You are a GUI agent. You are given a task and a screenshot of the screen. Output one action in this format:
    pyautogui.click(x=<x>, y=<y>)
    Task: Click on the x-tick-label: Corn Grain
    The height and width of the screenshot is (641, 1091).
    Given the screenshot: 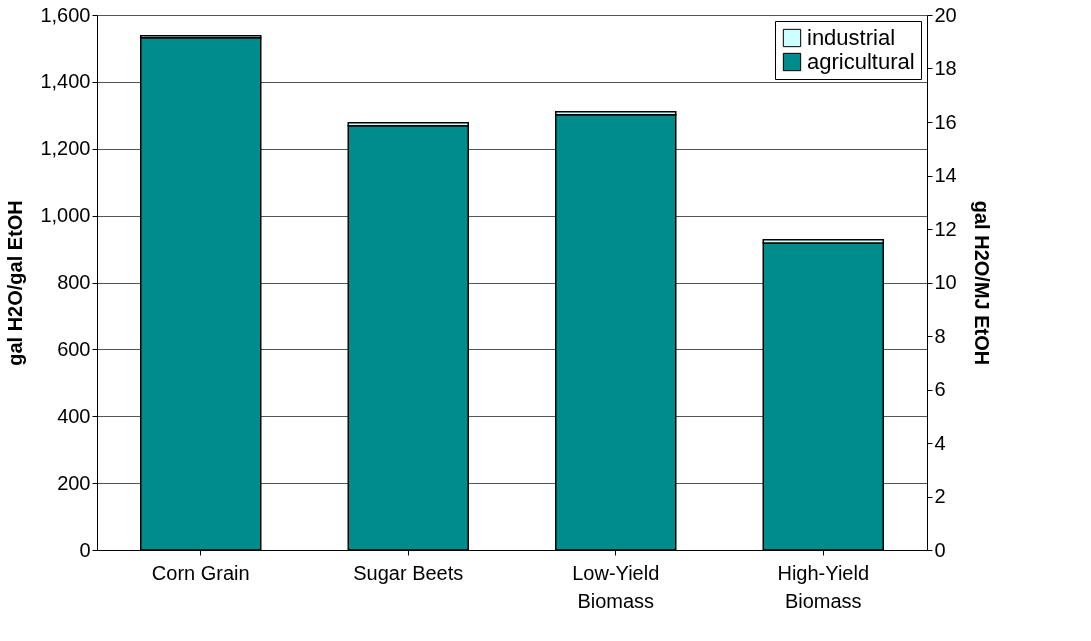 What is the action you would take?
    pyautogui.click(x=200, y=572)
    